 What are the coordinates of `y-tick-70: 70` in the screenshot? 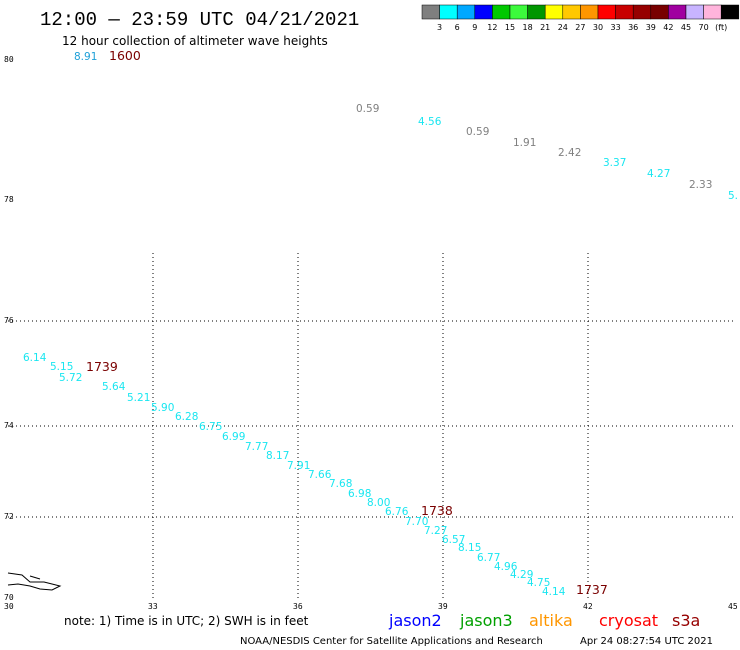 It's located at (9, 597).